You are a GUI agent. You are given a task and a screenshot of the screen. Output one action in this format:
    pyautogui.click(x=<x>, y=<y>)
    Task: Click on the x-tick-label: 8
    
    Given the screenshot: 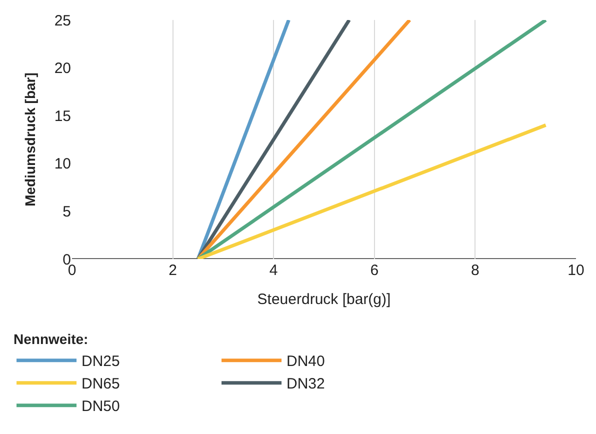 What is the action you would take?
    pyautogui.click(x=475, y=270)
    